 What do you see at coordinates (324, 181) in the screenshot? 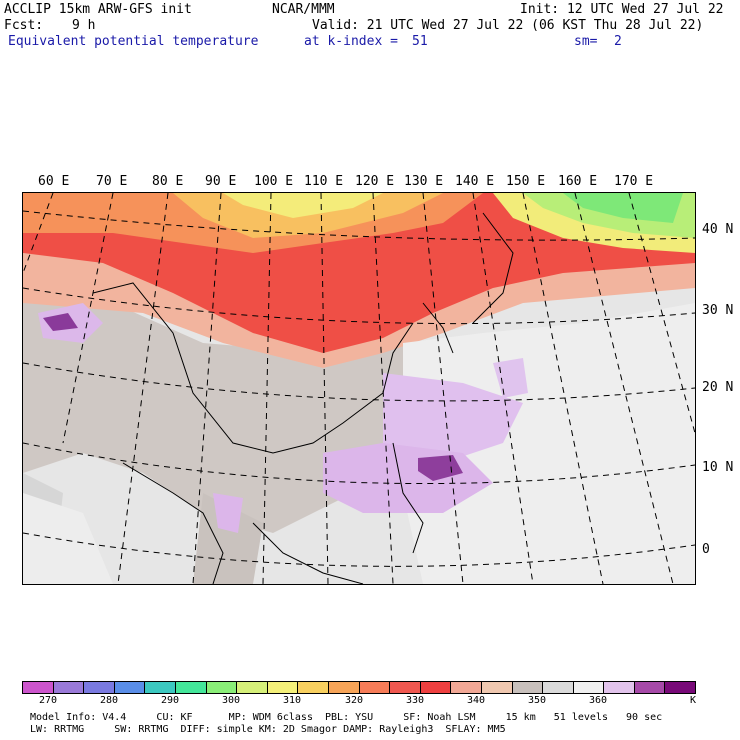
I see `lon-label: 110 E` at bounding box center [324, 181].